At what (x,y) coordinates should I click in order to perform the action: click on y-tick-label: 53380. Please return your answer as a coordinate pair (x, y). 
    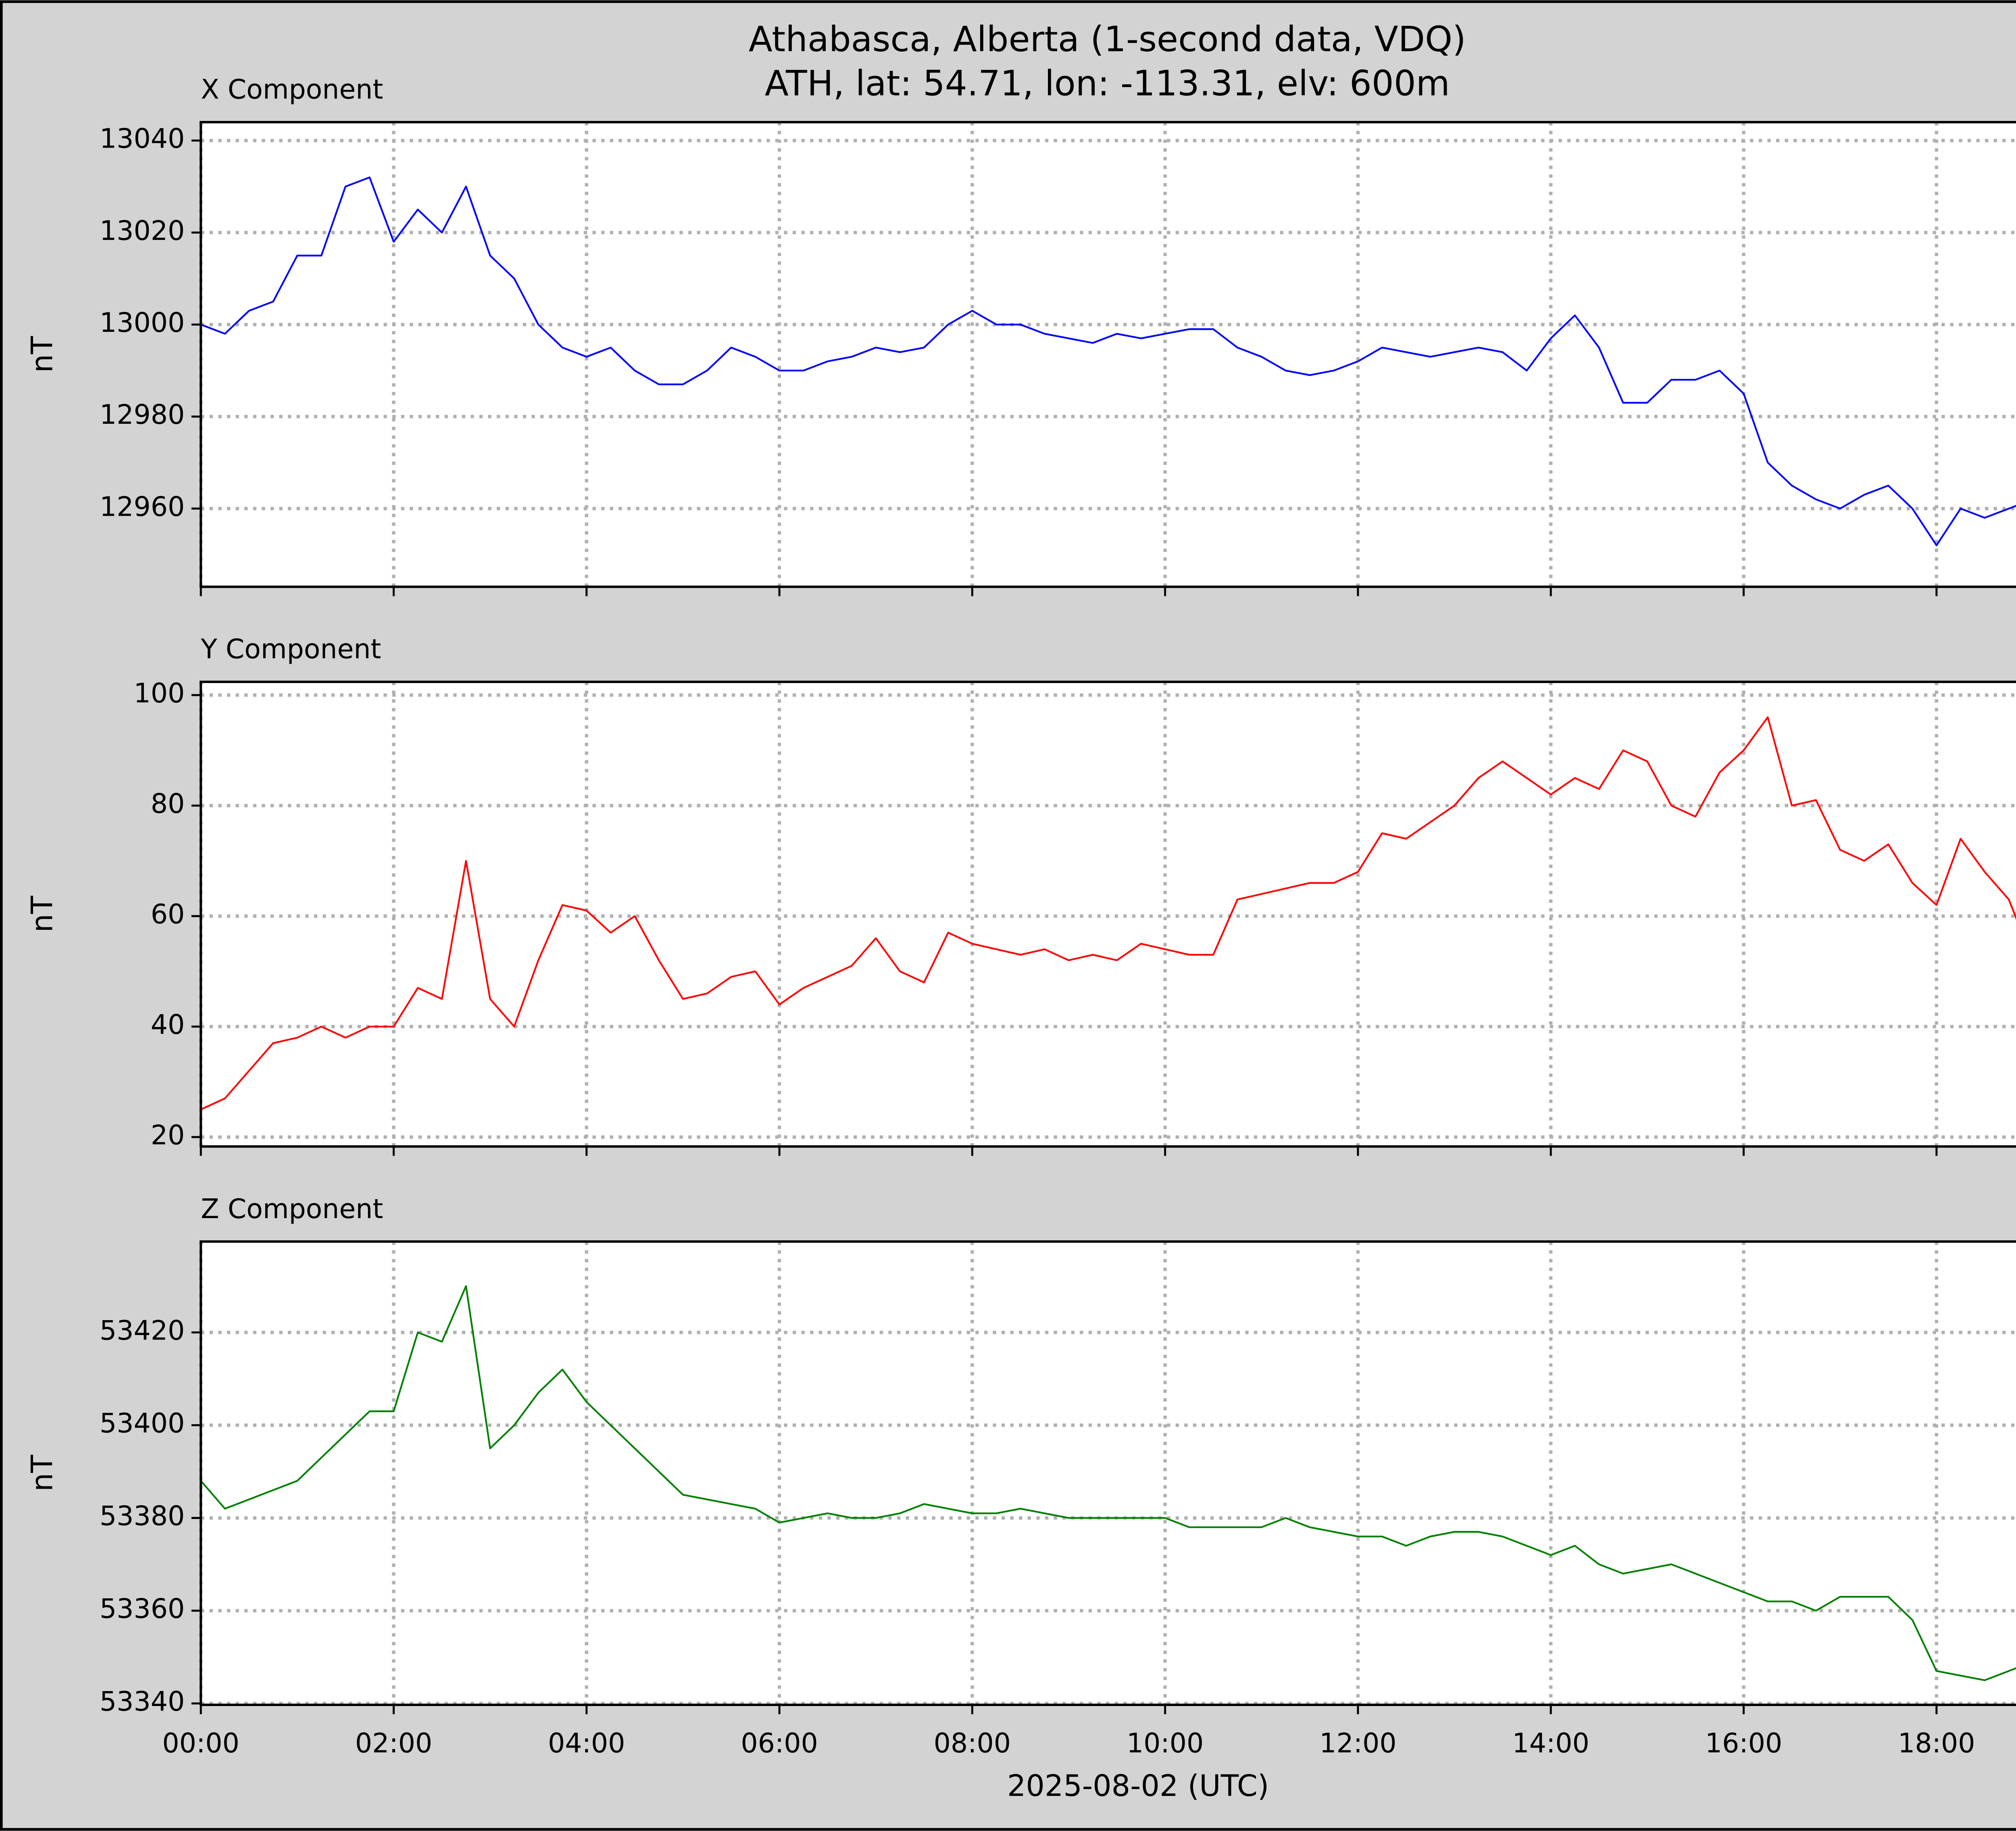
    Looking at the image, I should click on (142, 1516).